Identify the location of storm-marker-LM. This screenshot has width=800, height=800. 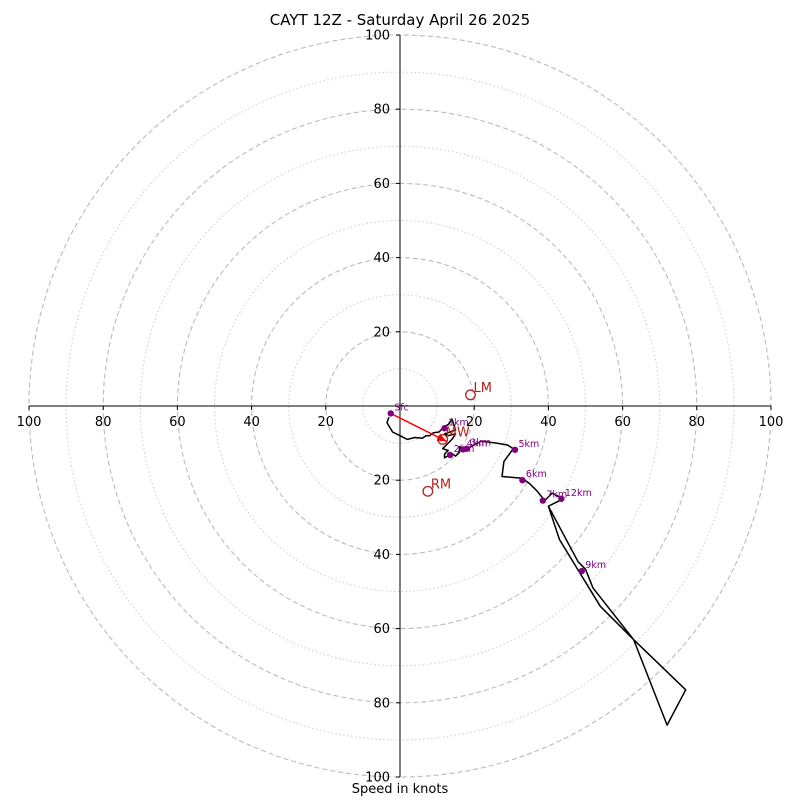
(470, 395).